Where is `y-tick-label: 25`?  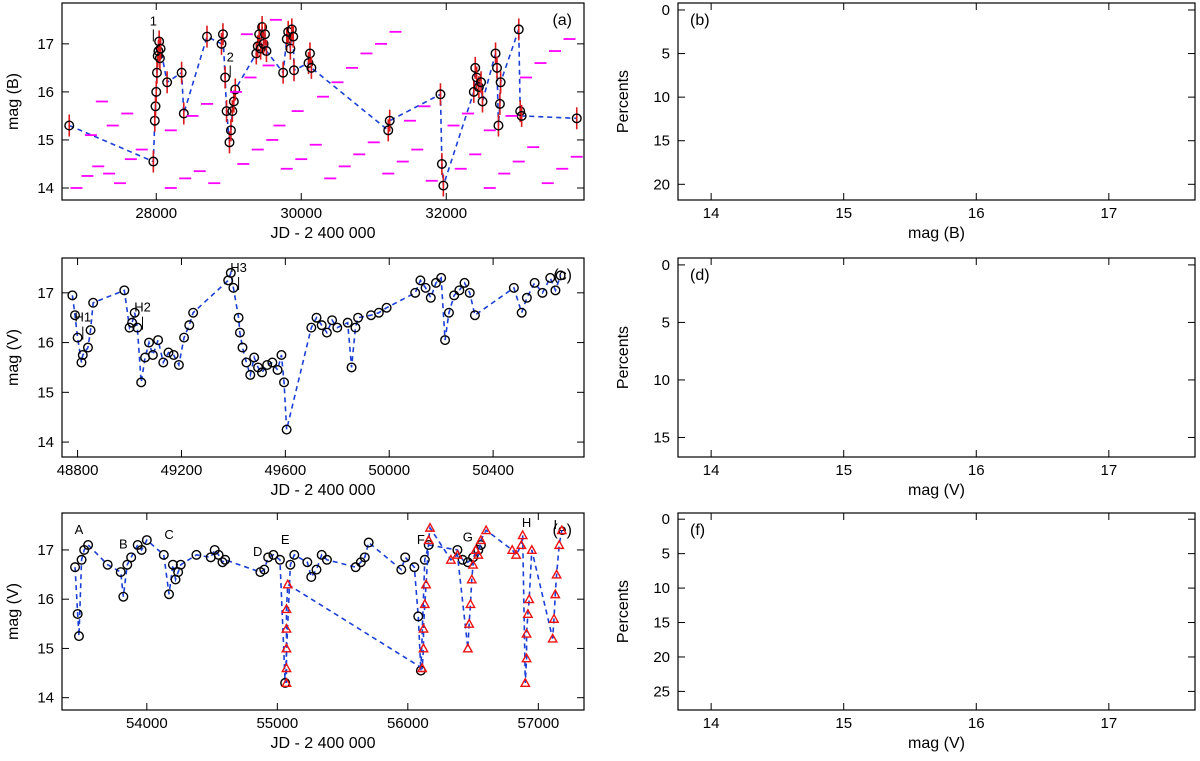
y-tick-label: 25 is located at coordinates (661, 691).